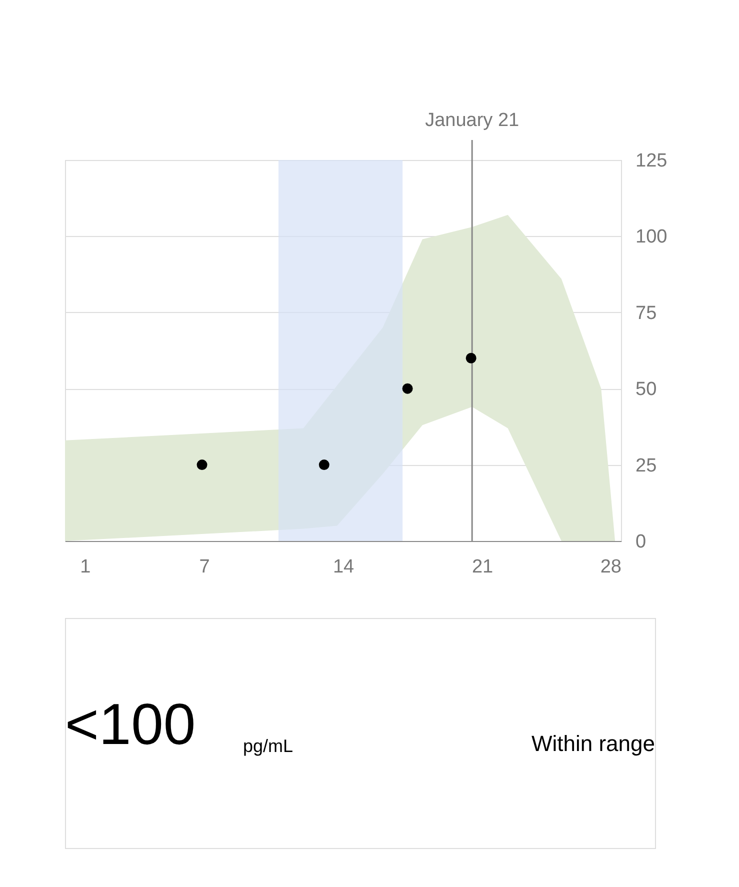 Image resolution: width=739 pixels, height=887 pixels. Describe the element at coordinates (85, 567) in the screenshot. I see `x-tick-label: 1` at that location.